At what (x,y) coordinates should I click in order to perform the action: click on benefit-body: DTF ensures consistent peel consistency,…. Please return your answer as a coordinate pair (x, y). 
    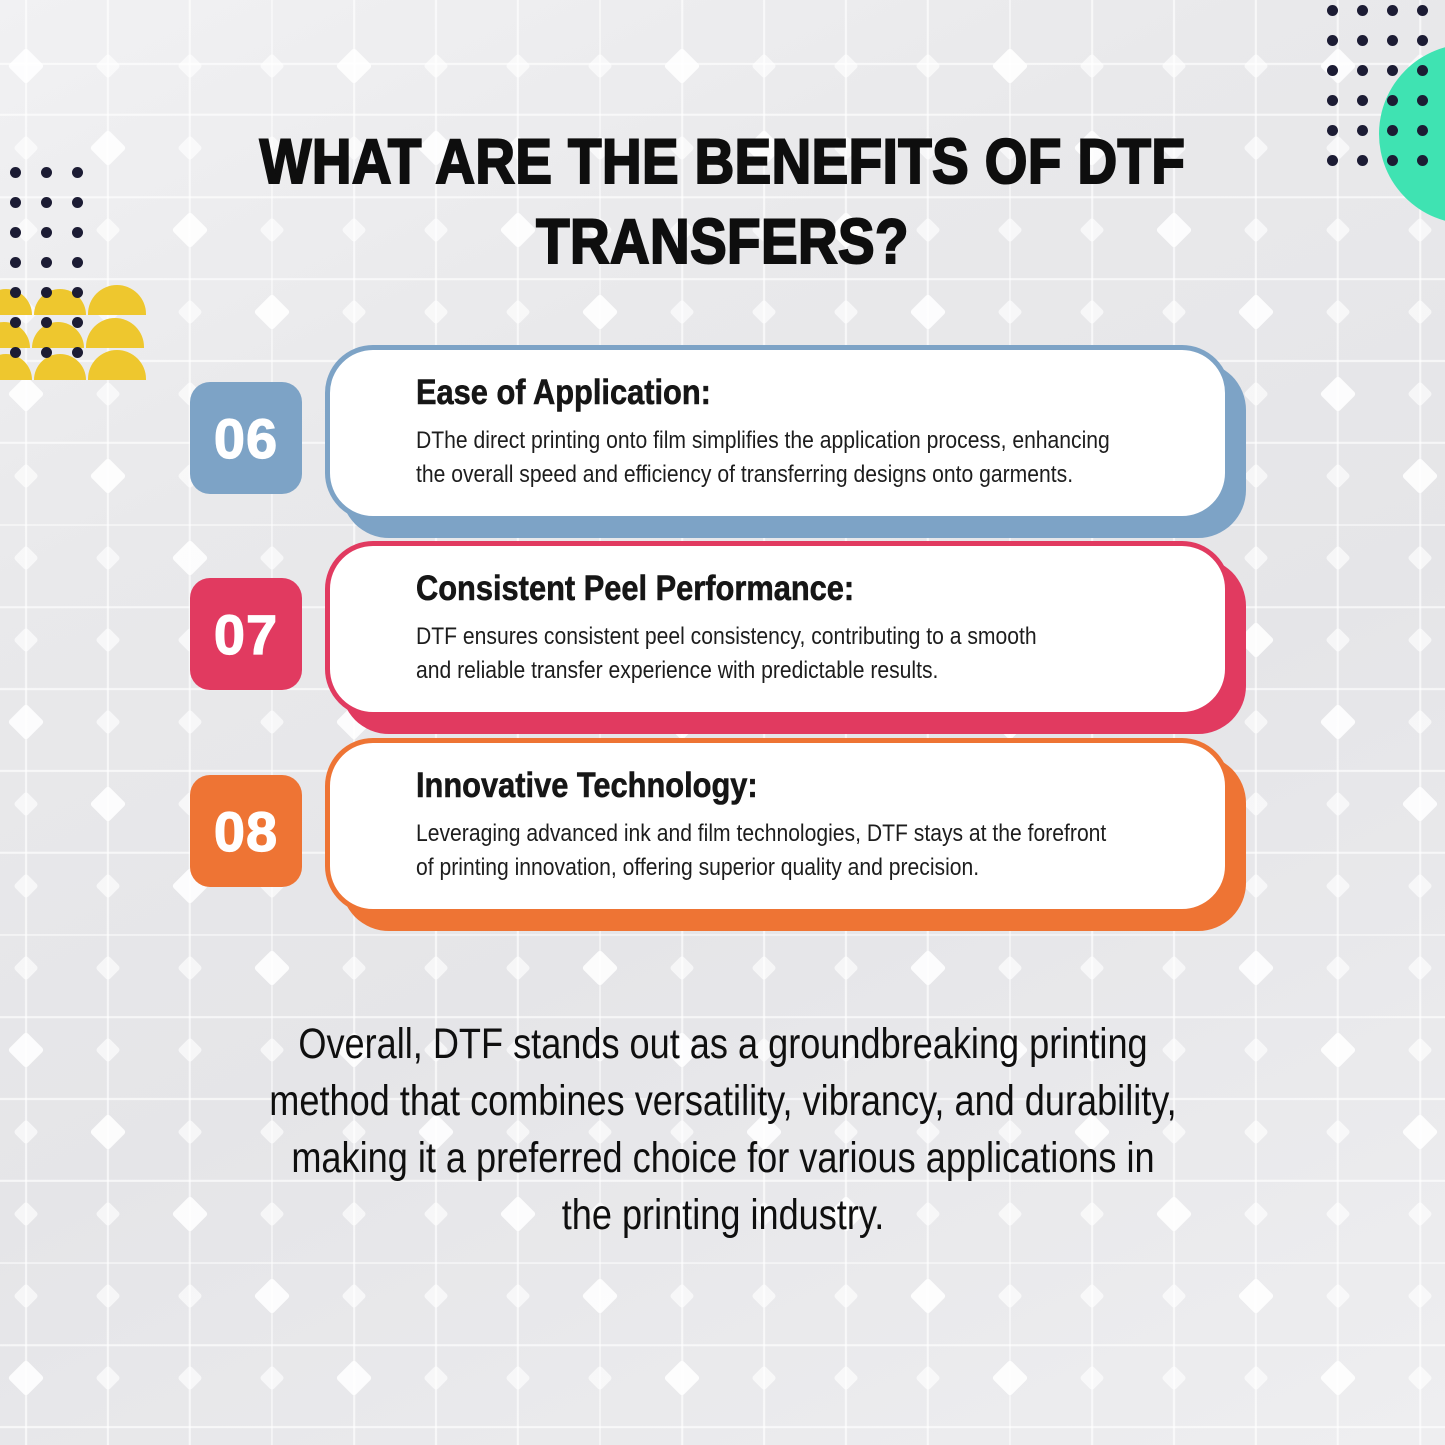
    Looking at the image, I should click on (726, 653).